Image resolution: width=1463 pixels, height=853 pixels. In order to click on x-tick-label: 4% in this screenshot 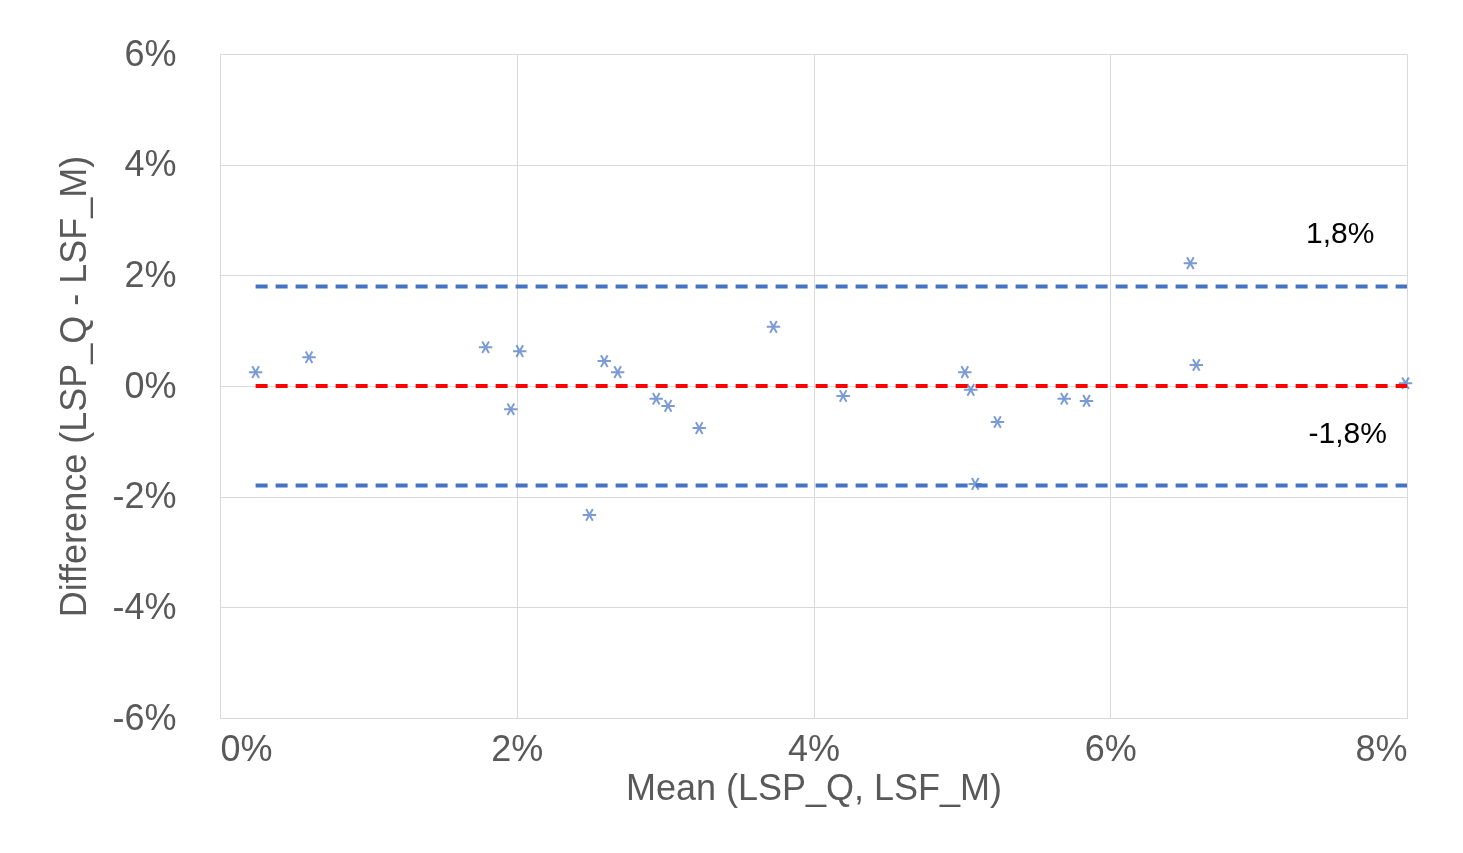, I will do `click(814, 748)`.